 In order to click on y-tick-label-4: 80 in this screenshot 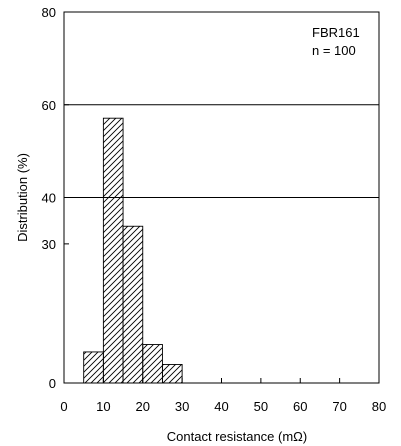, I will do `click(49, 12)`.